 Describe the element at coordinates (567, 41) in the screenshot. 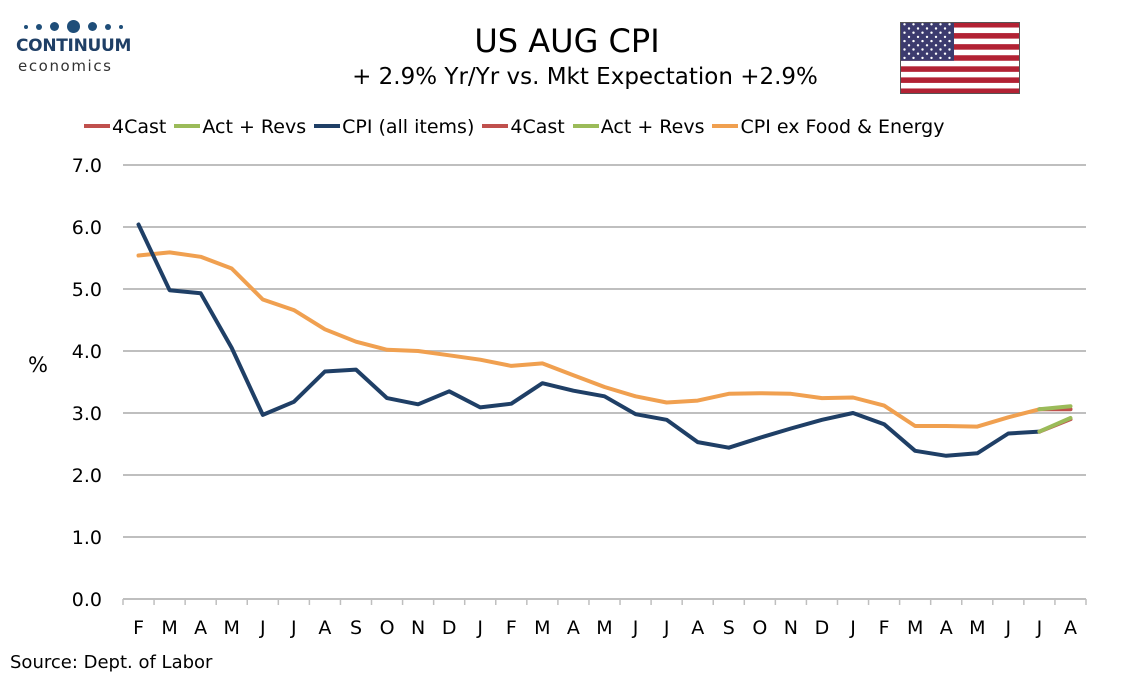

I see `chart-title: US AUG CPI` at that location.